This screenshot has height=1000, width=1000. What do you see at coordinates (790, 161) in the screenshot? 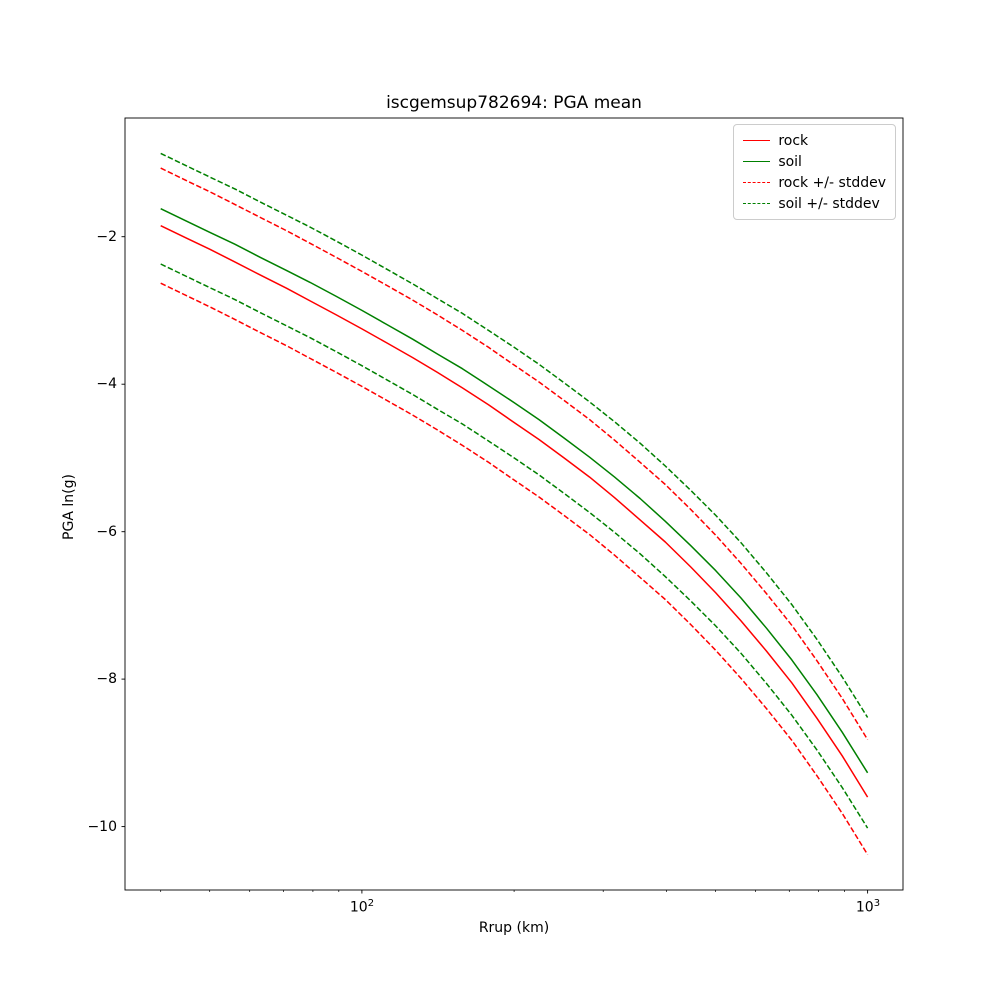
I see `legend-label-soil: soil` at bounding box center [790, 161].